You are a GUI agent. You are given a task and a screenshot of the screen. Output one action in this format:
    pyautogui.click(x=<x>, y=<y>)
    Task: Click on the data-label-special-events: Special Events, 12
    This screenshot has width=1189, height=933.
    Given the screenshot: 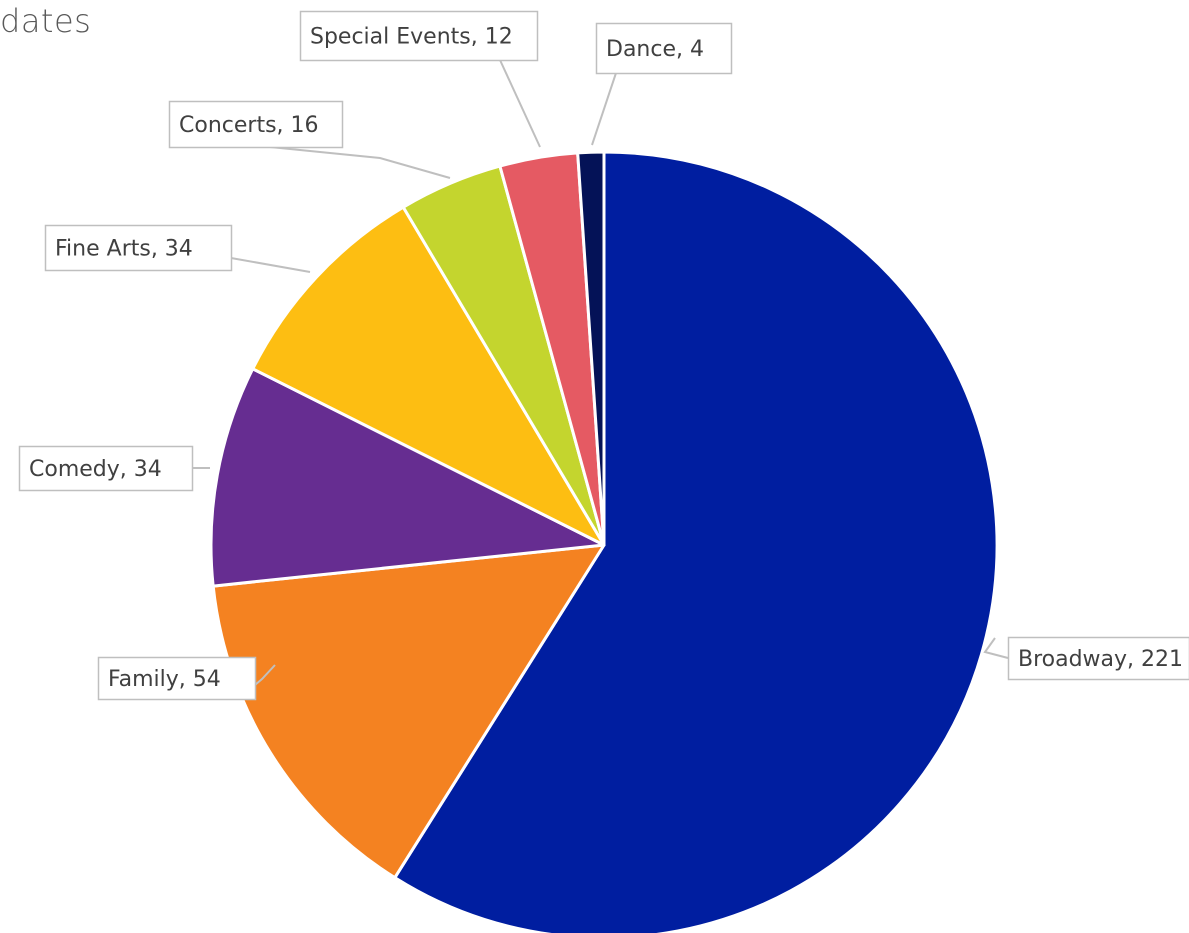 What is the action you would take?
    pyautogui.click(x=411, y=37)
    